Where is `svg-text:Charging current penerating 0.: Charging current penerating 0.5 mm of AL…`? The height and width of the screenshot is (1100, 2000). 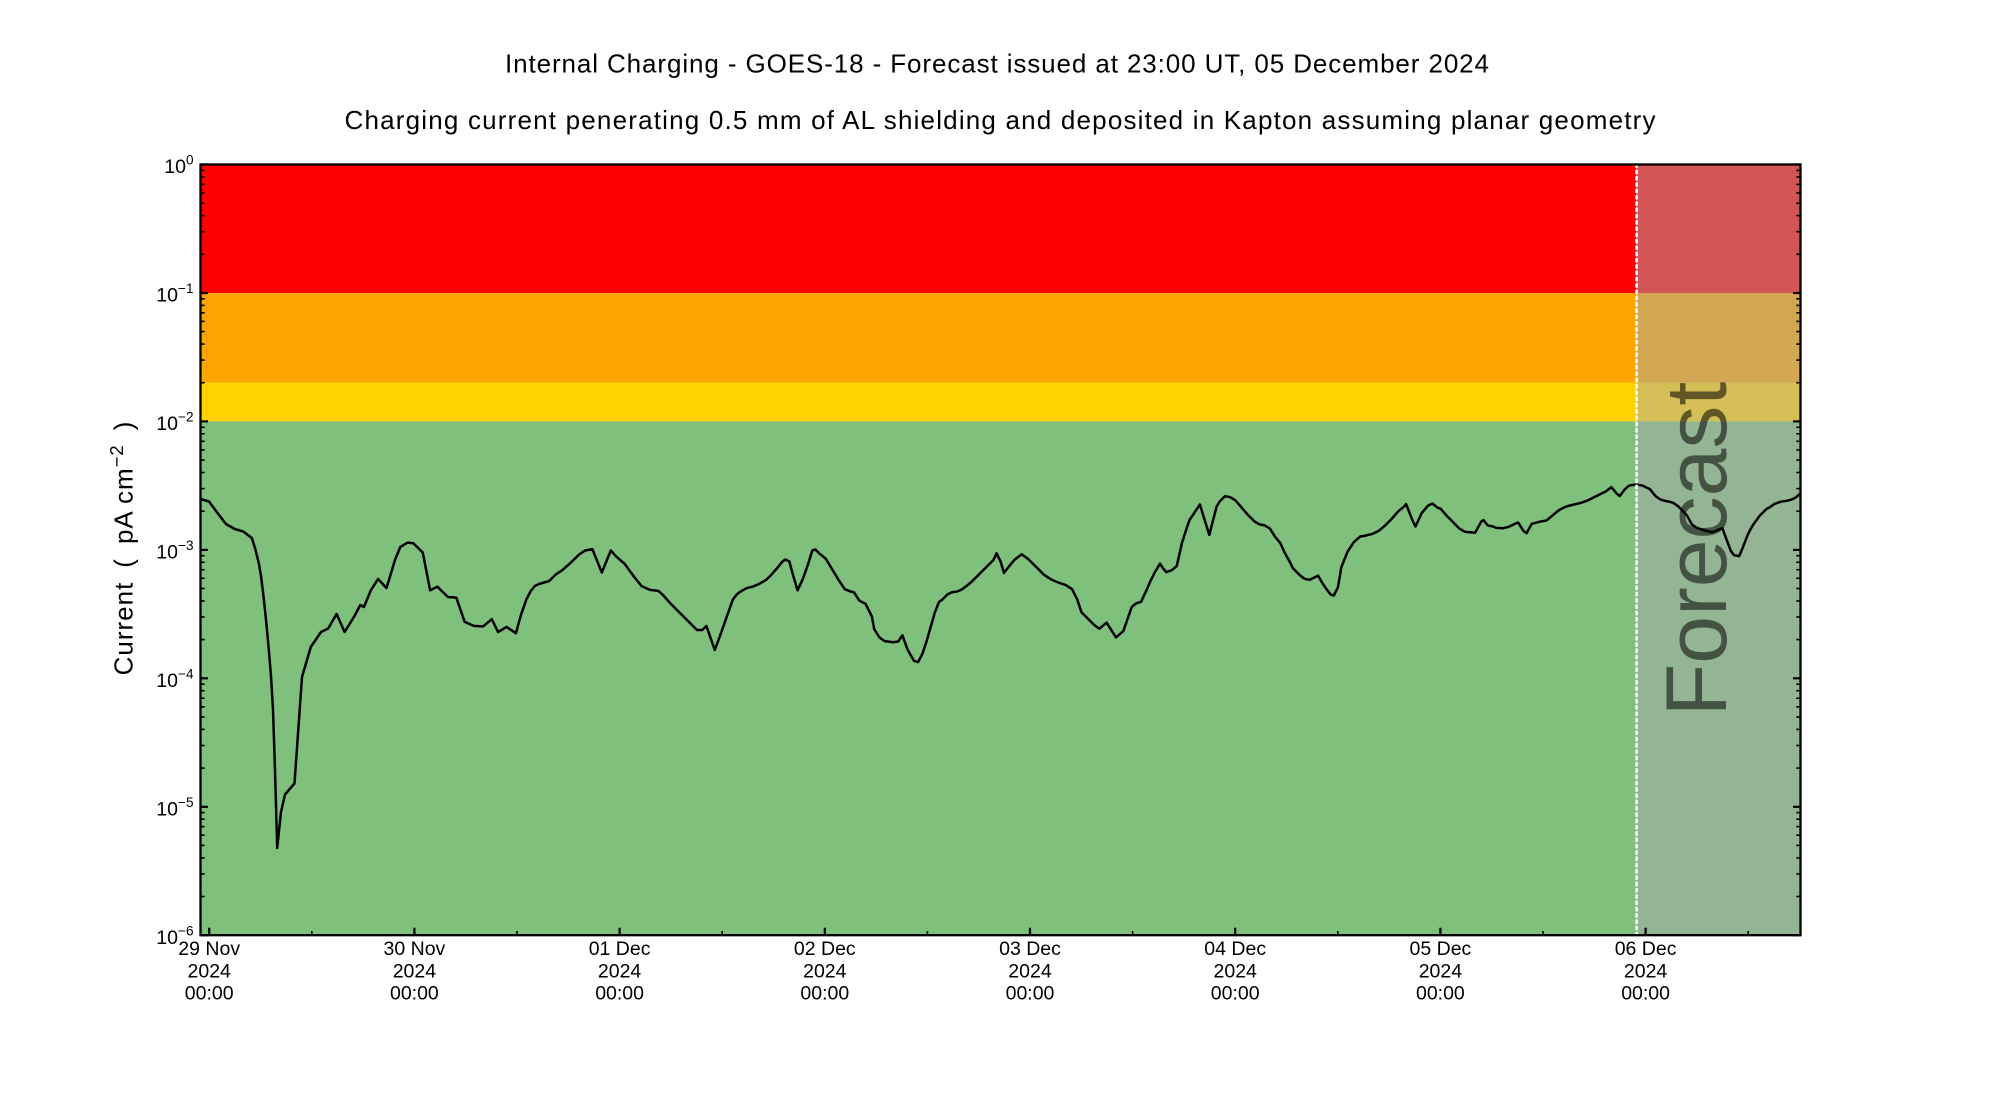
svg-text:Charging current penerating 0.: Charging current penerating 0.5 mm of AL… is located at coordinates (1000, 120).